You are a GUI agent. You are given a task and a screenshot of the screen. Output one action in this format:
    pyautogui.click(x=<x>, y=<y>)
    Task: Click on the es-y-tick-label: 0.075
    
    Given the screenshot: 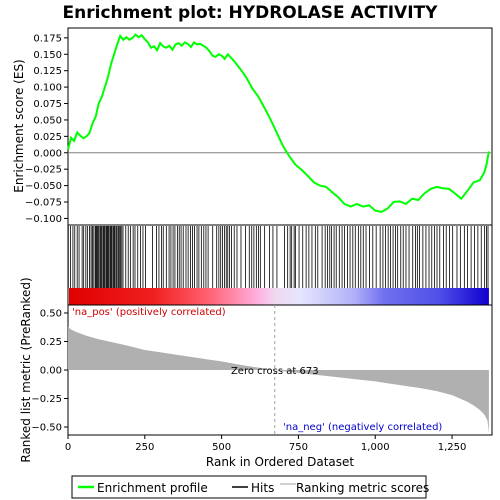 What is the action you would take?
    pyautogui.click(x=47, y=104)
    